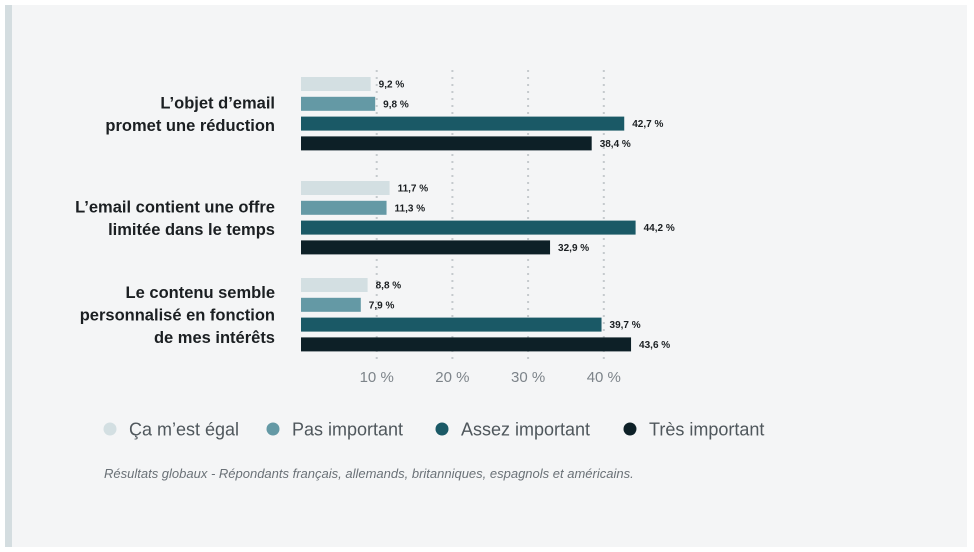  Describe the element at coordinates (413, 189) in the screenshot. I see `data-label: 11,7 %` at that location.